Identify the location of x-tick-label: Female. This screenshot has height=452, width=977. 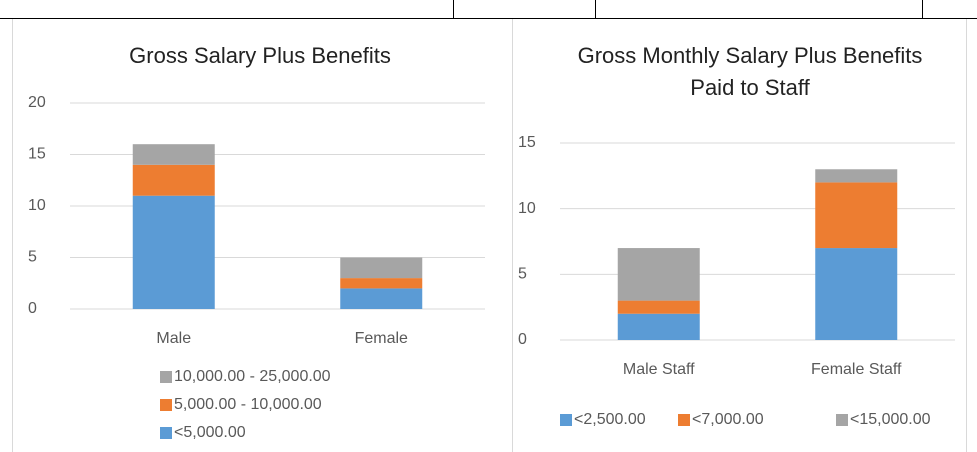
(381, 338).